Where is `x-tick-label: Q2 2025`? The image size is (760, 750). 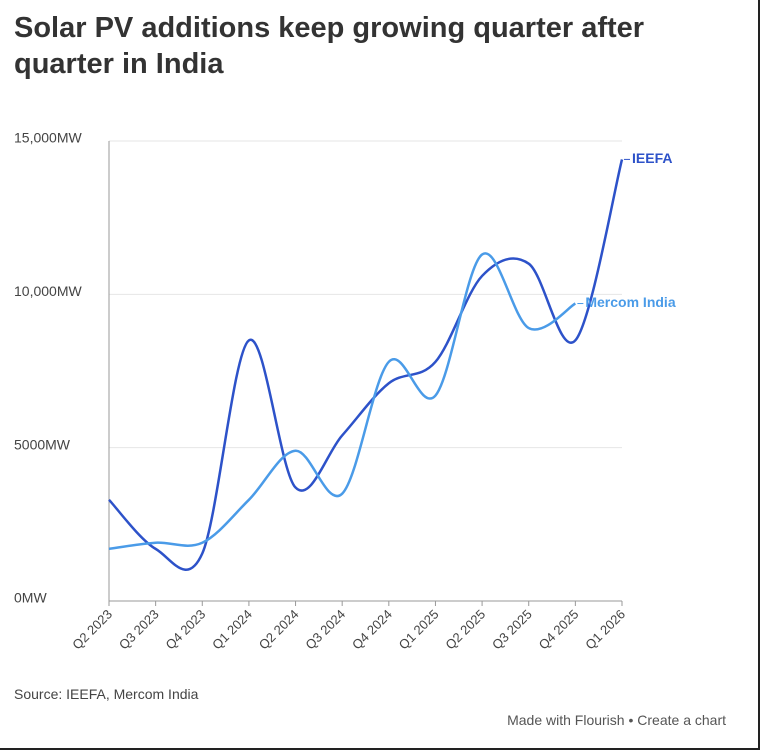 x-tick-label: Q2 2025 is located at coordinates (465, 630).